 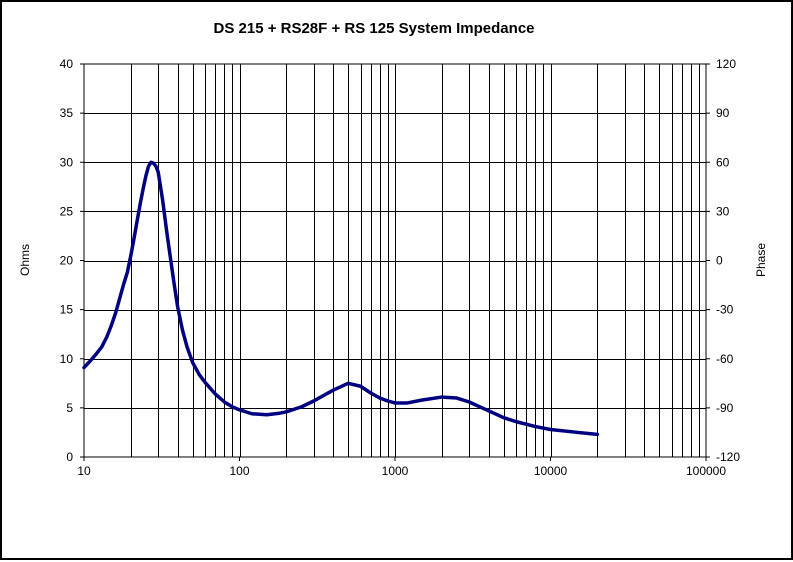 I want to click on y2-axis-title: Phase, so click(x=761, y=260).